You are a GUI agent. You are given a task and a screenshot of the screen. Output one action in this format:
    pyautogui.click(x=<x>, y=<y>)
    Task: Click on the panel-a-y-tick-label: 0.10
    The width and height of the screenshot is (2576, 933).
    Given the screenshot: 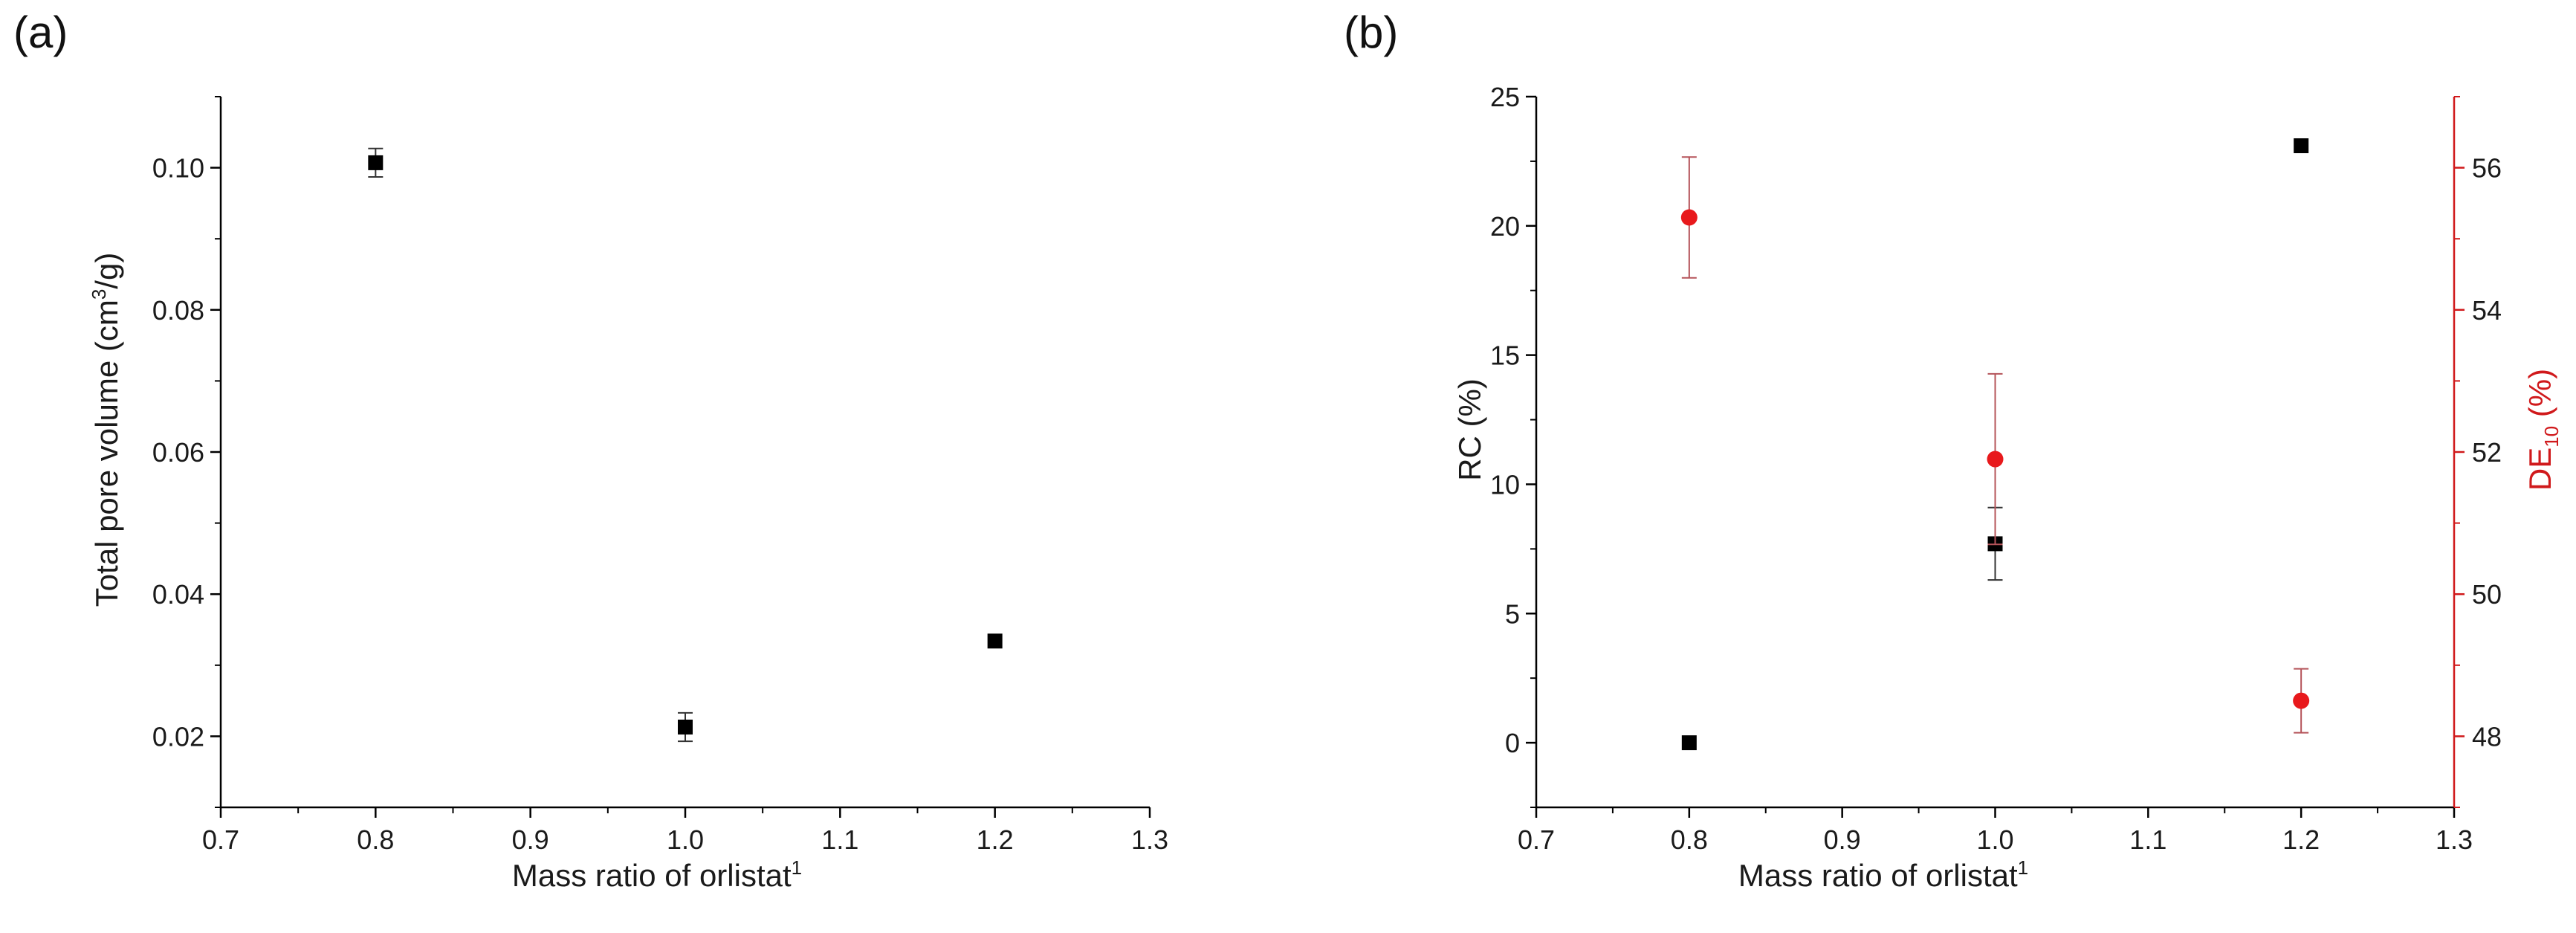 What is the action you would take?
    pyautogui.click(x=178, y=168)
    